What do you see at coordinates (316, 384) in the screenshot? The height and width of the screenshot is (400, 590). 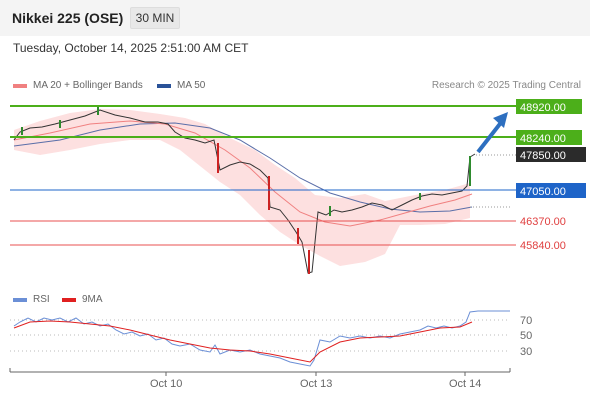 I see `x-tick-label-oct13: Oct 13` at bounding box center [316, 384].